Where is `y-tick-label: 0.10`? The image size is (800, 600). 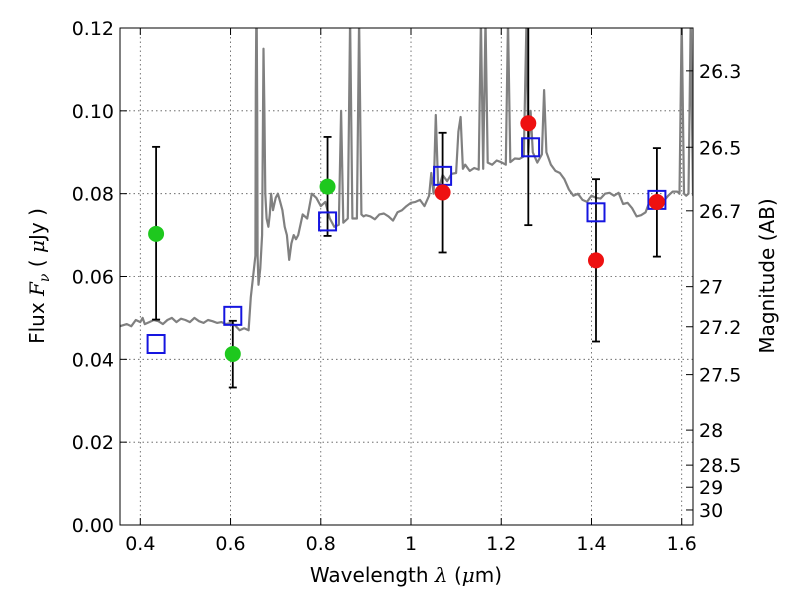
y-tick-label: 0.10 is located at coordinates (93, 112).